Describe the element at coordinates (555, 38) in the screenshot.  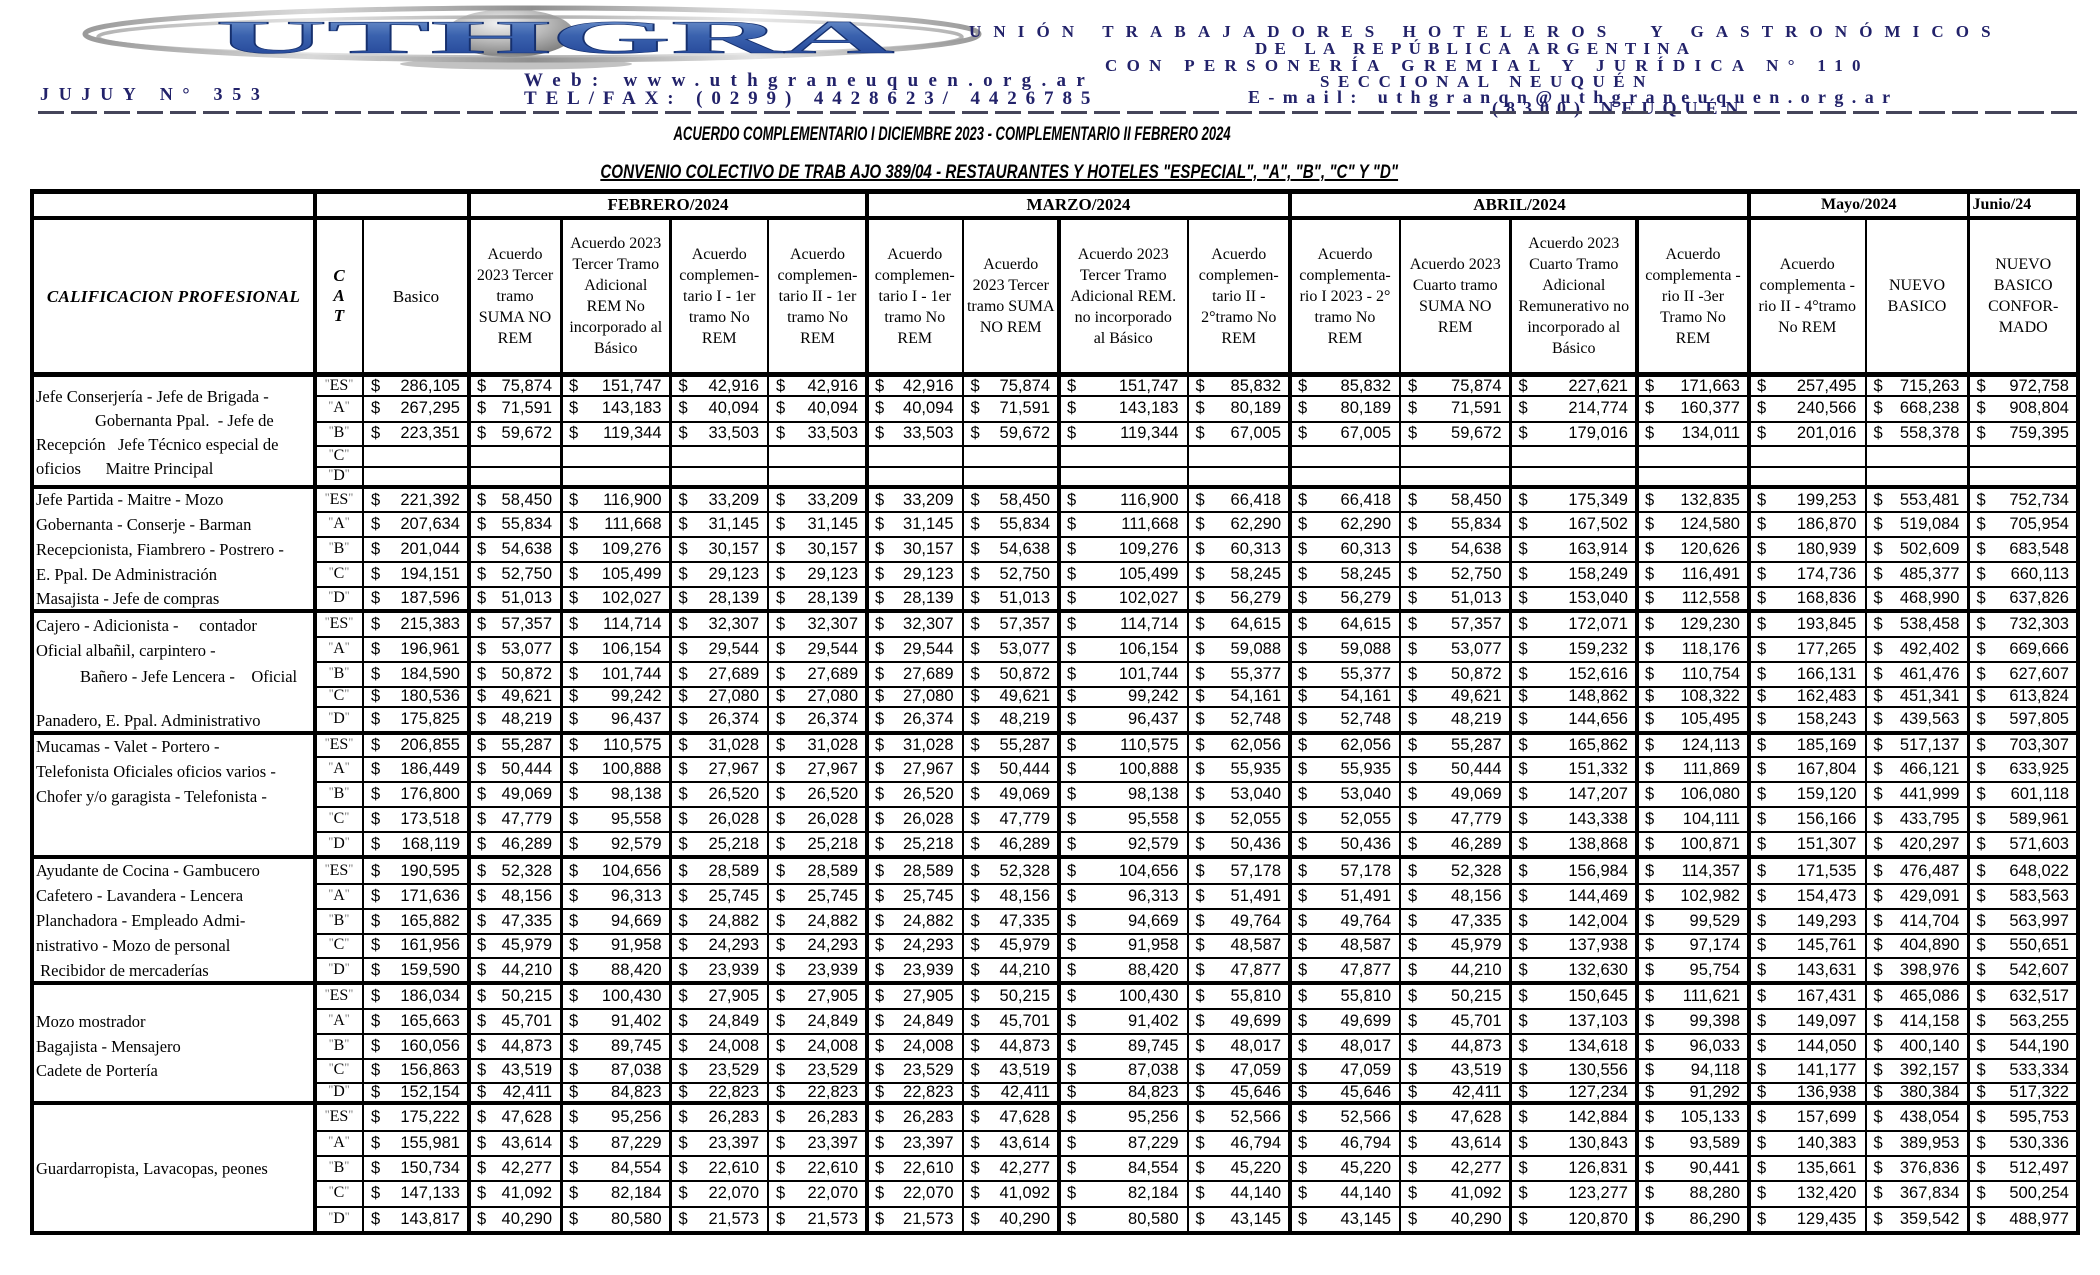
I see `svg-text: UTHGRA` at that location.